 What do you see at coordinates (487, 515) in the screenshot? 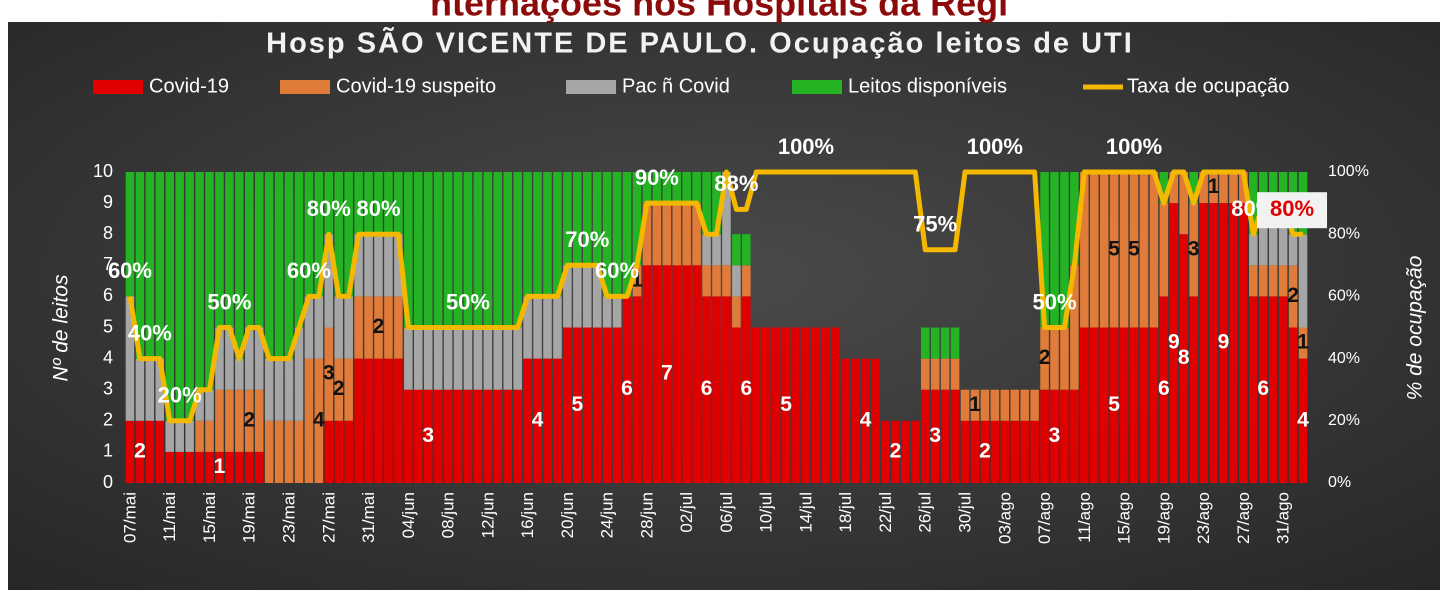
I see `x-tick-label: 12/jun` at bounding box center [487, 515].